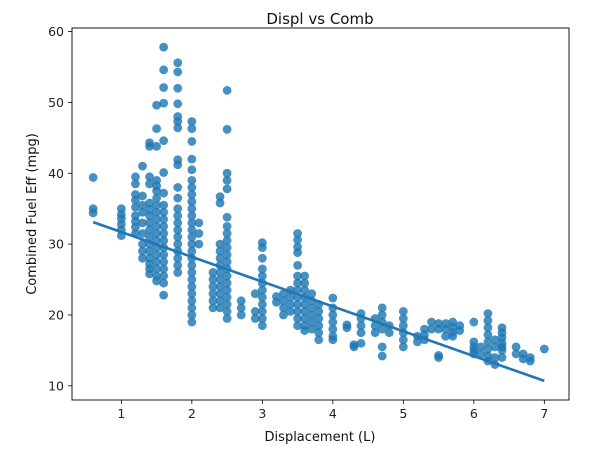  What do you see at coordinates (56, 244) in the screenshot?
I see `y-tick-label: 30` at bounding box center [56, 244].